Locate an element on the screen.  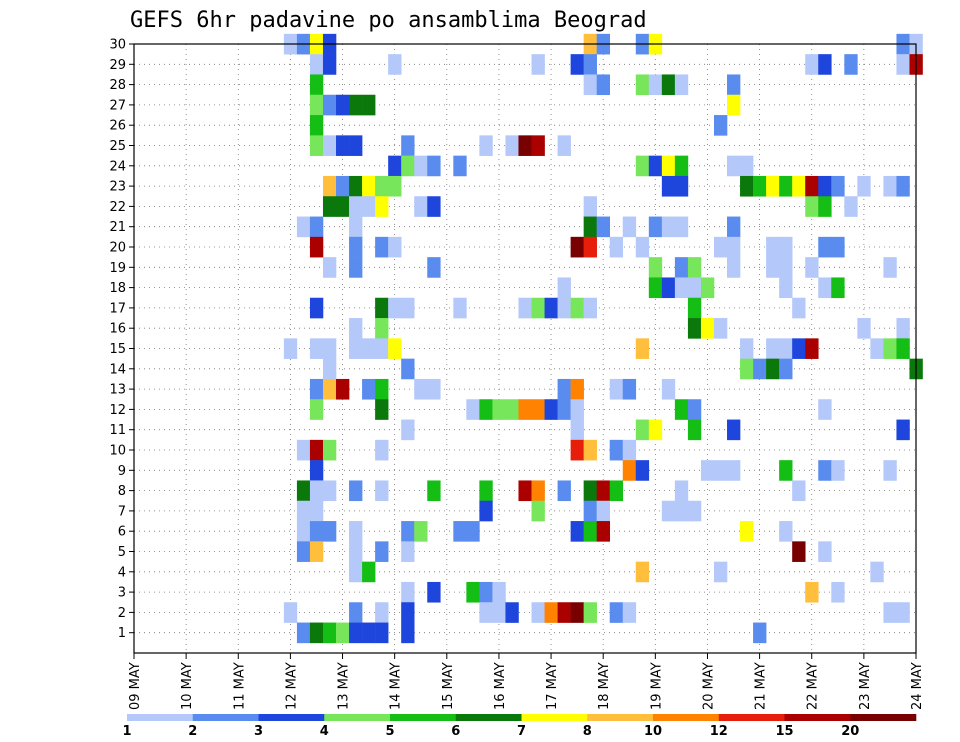
x-tick-label: 12 MAY is located at coordinates (291, 686).